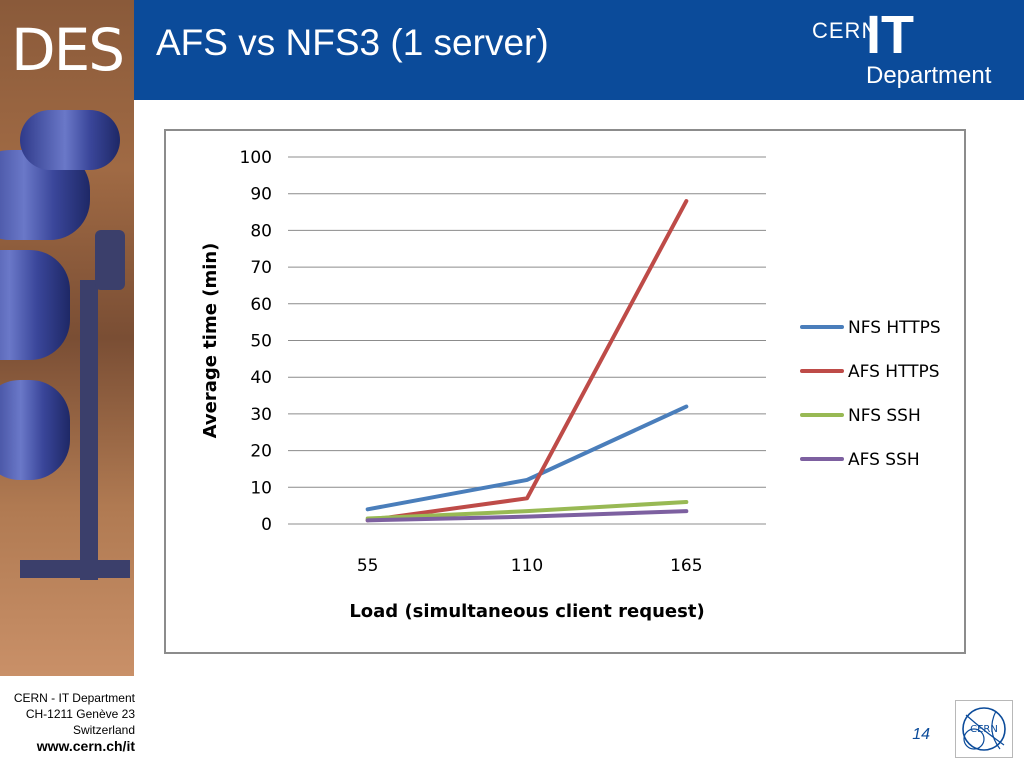 This screenshot has width=1024, height=768. I want to click on cern-it-department-logo: CERN IT Department, so click(902, 48).